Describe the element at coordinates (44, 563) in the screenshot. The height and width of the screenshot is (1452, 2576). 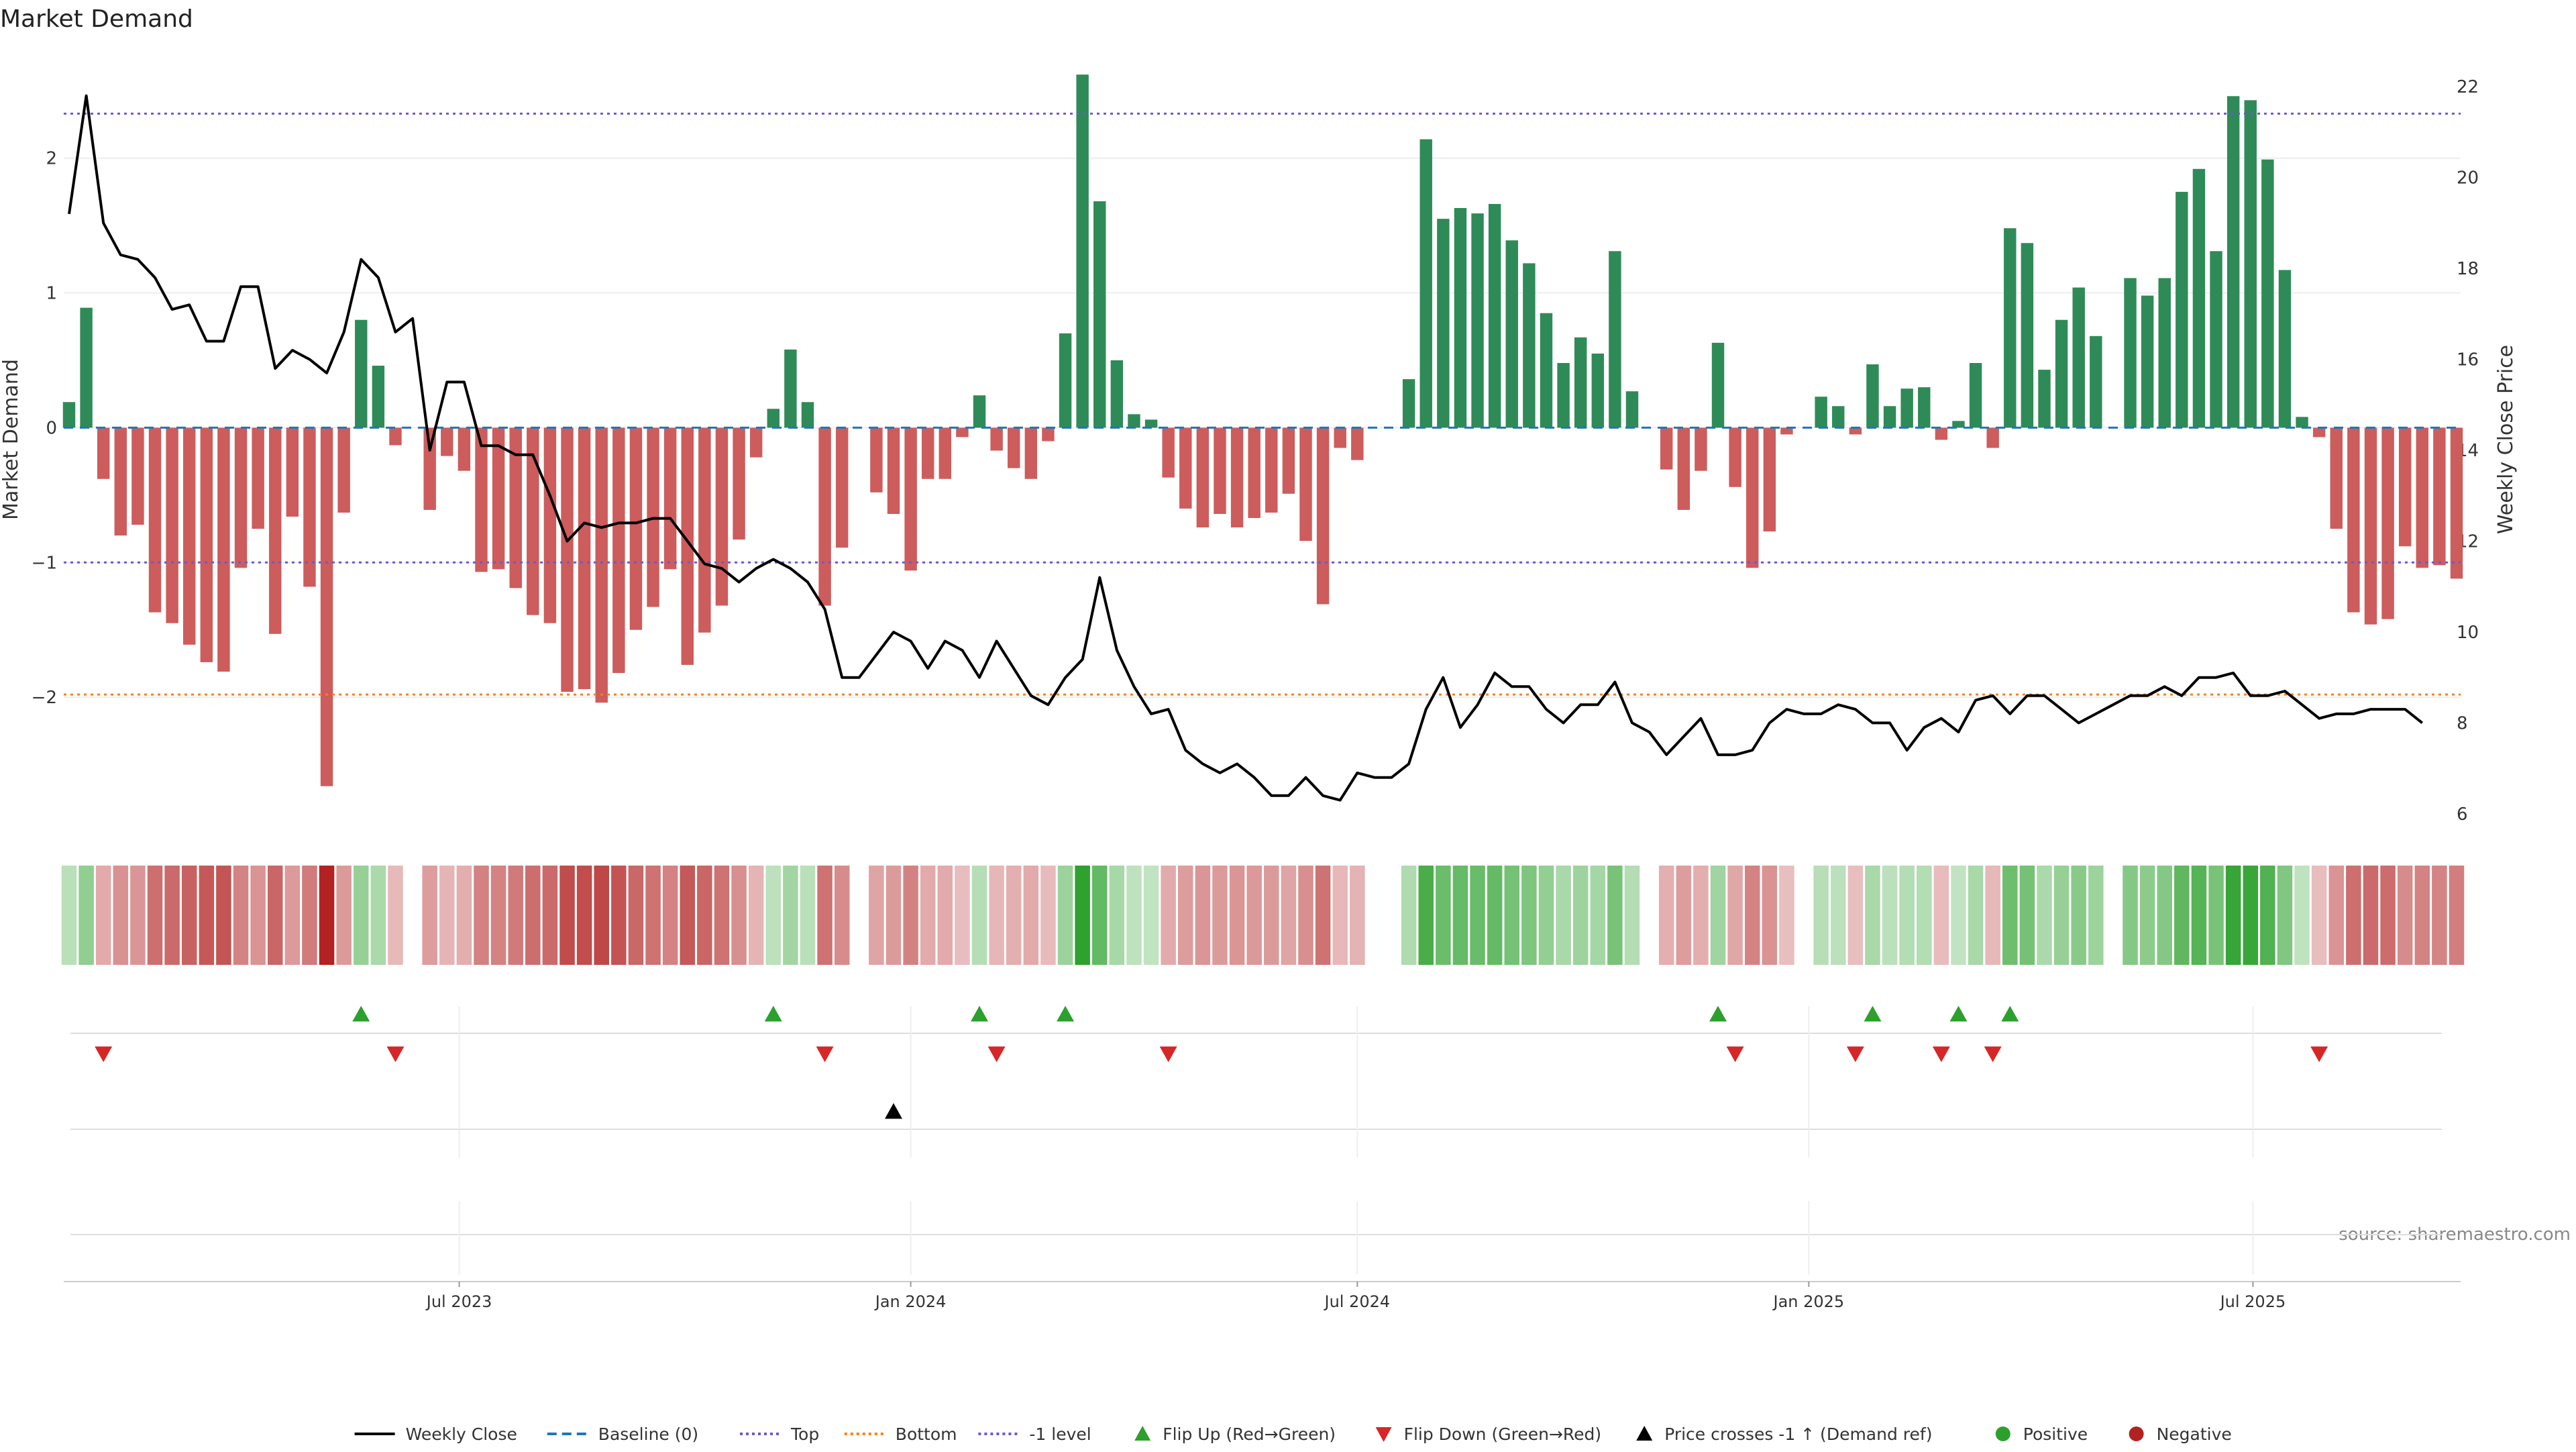
I see `y-tick-label: −1` at that location.